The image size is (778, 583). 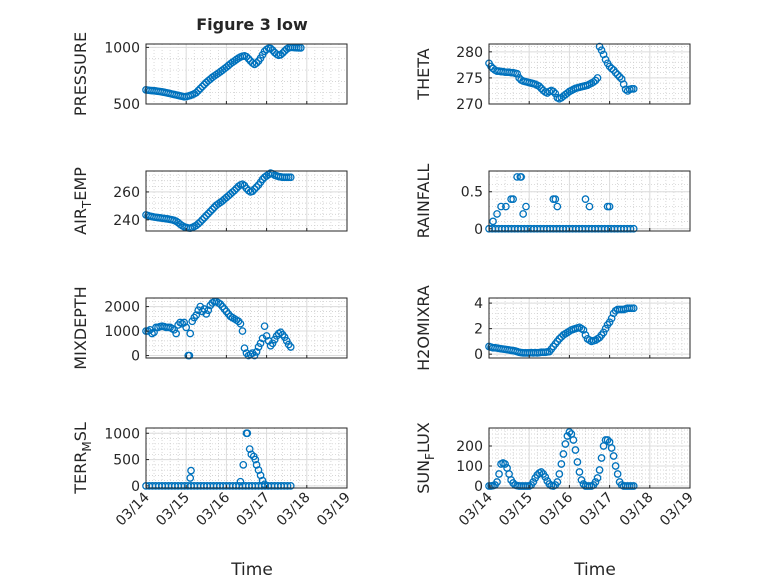 I want to click on subplot-theta: 270 275 280 THETA, so click(x=552, y=77).